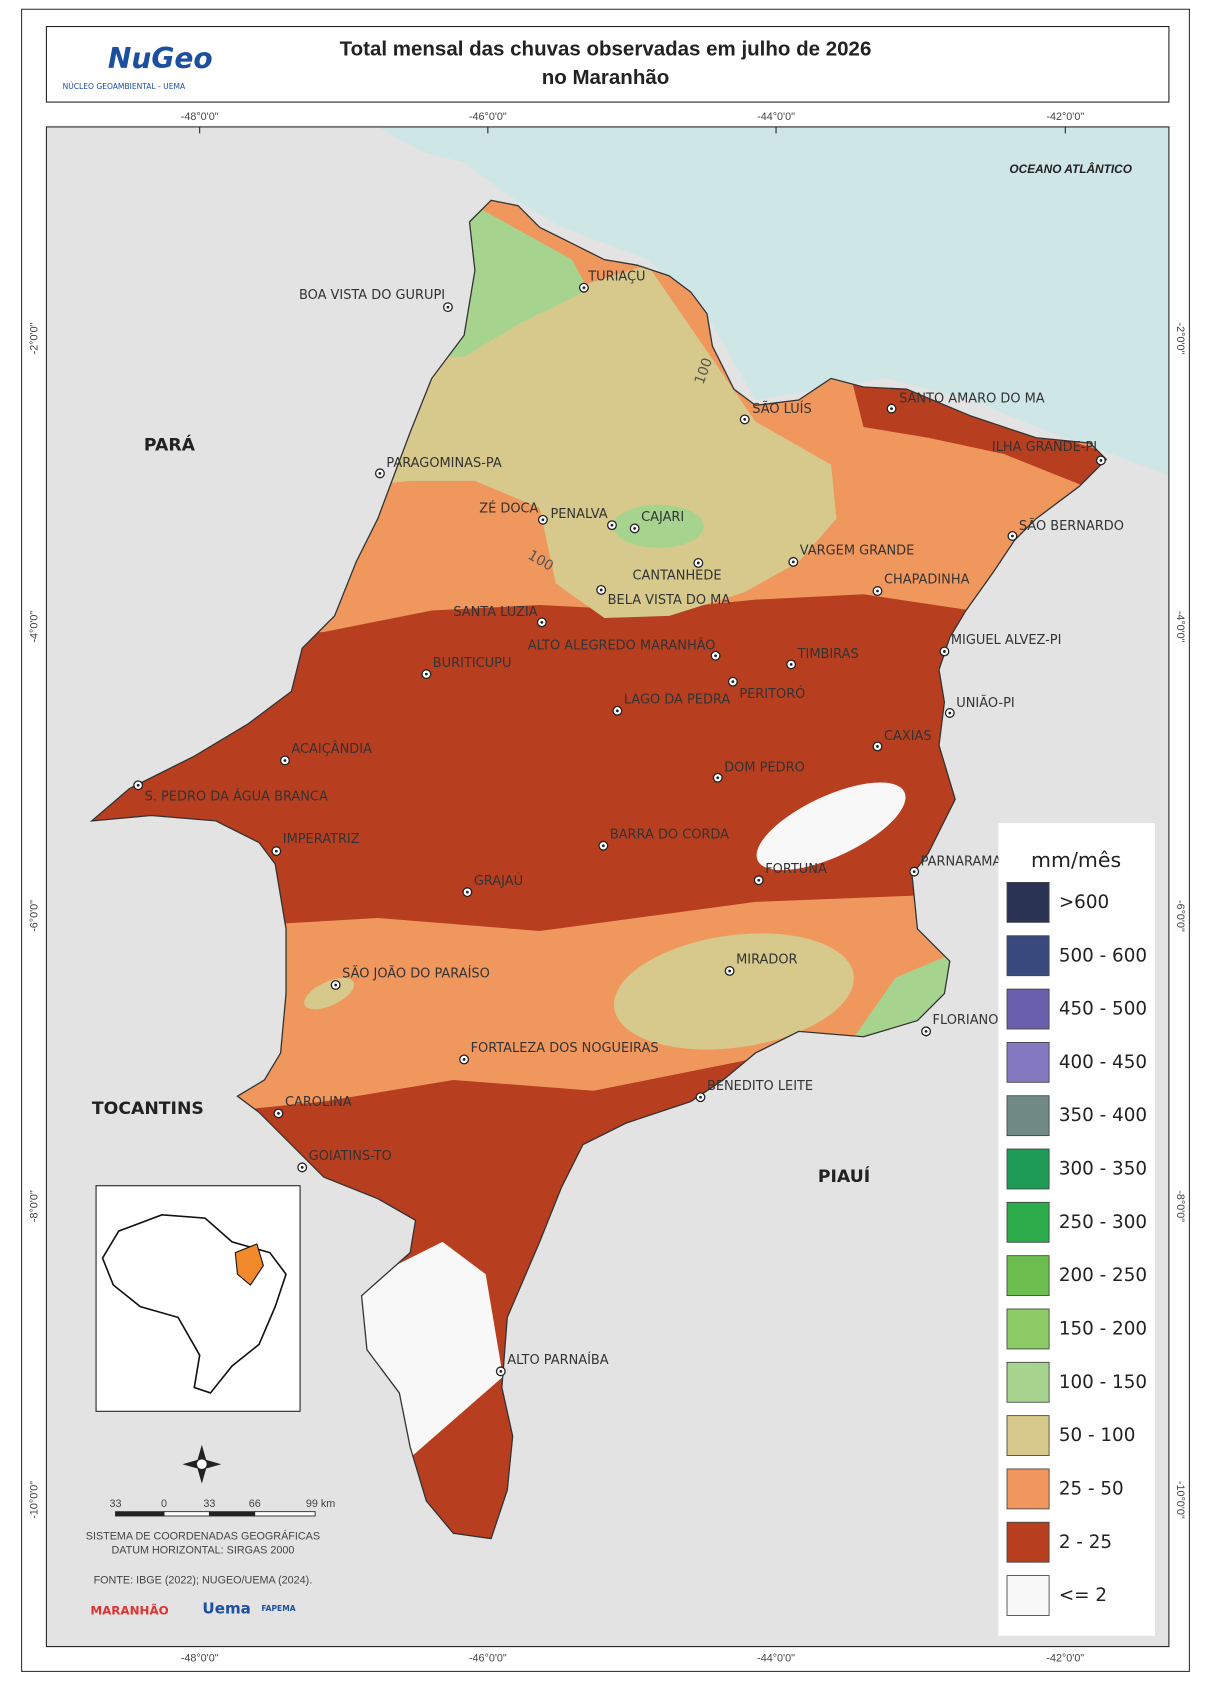  Describe the element at coordinates (124, 86) in the screenshot. I see `logo-sub: NÚCLEO GEOAMBIENTAL - UEMA` at that location.